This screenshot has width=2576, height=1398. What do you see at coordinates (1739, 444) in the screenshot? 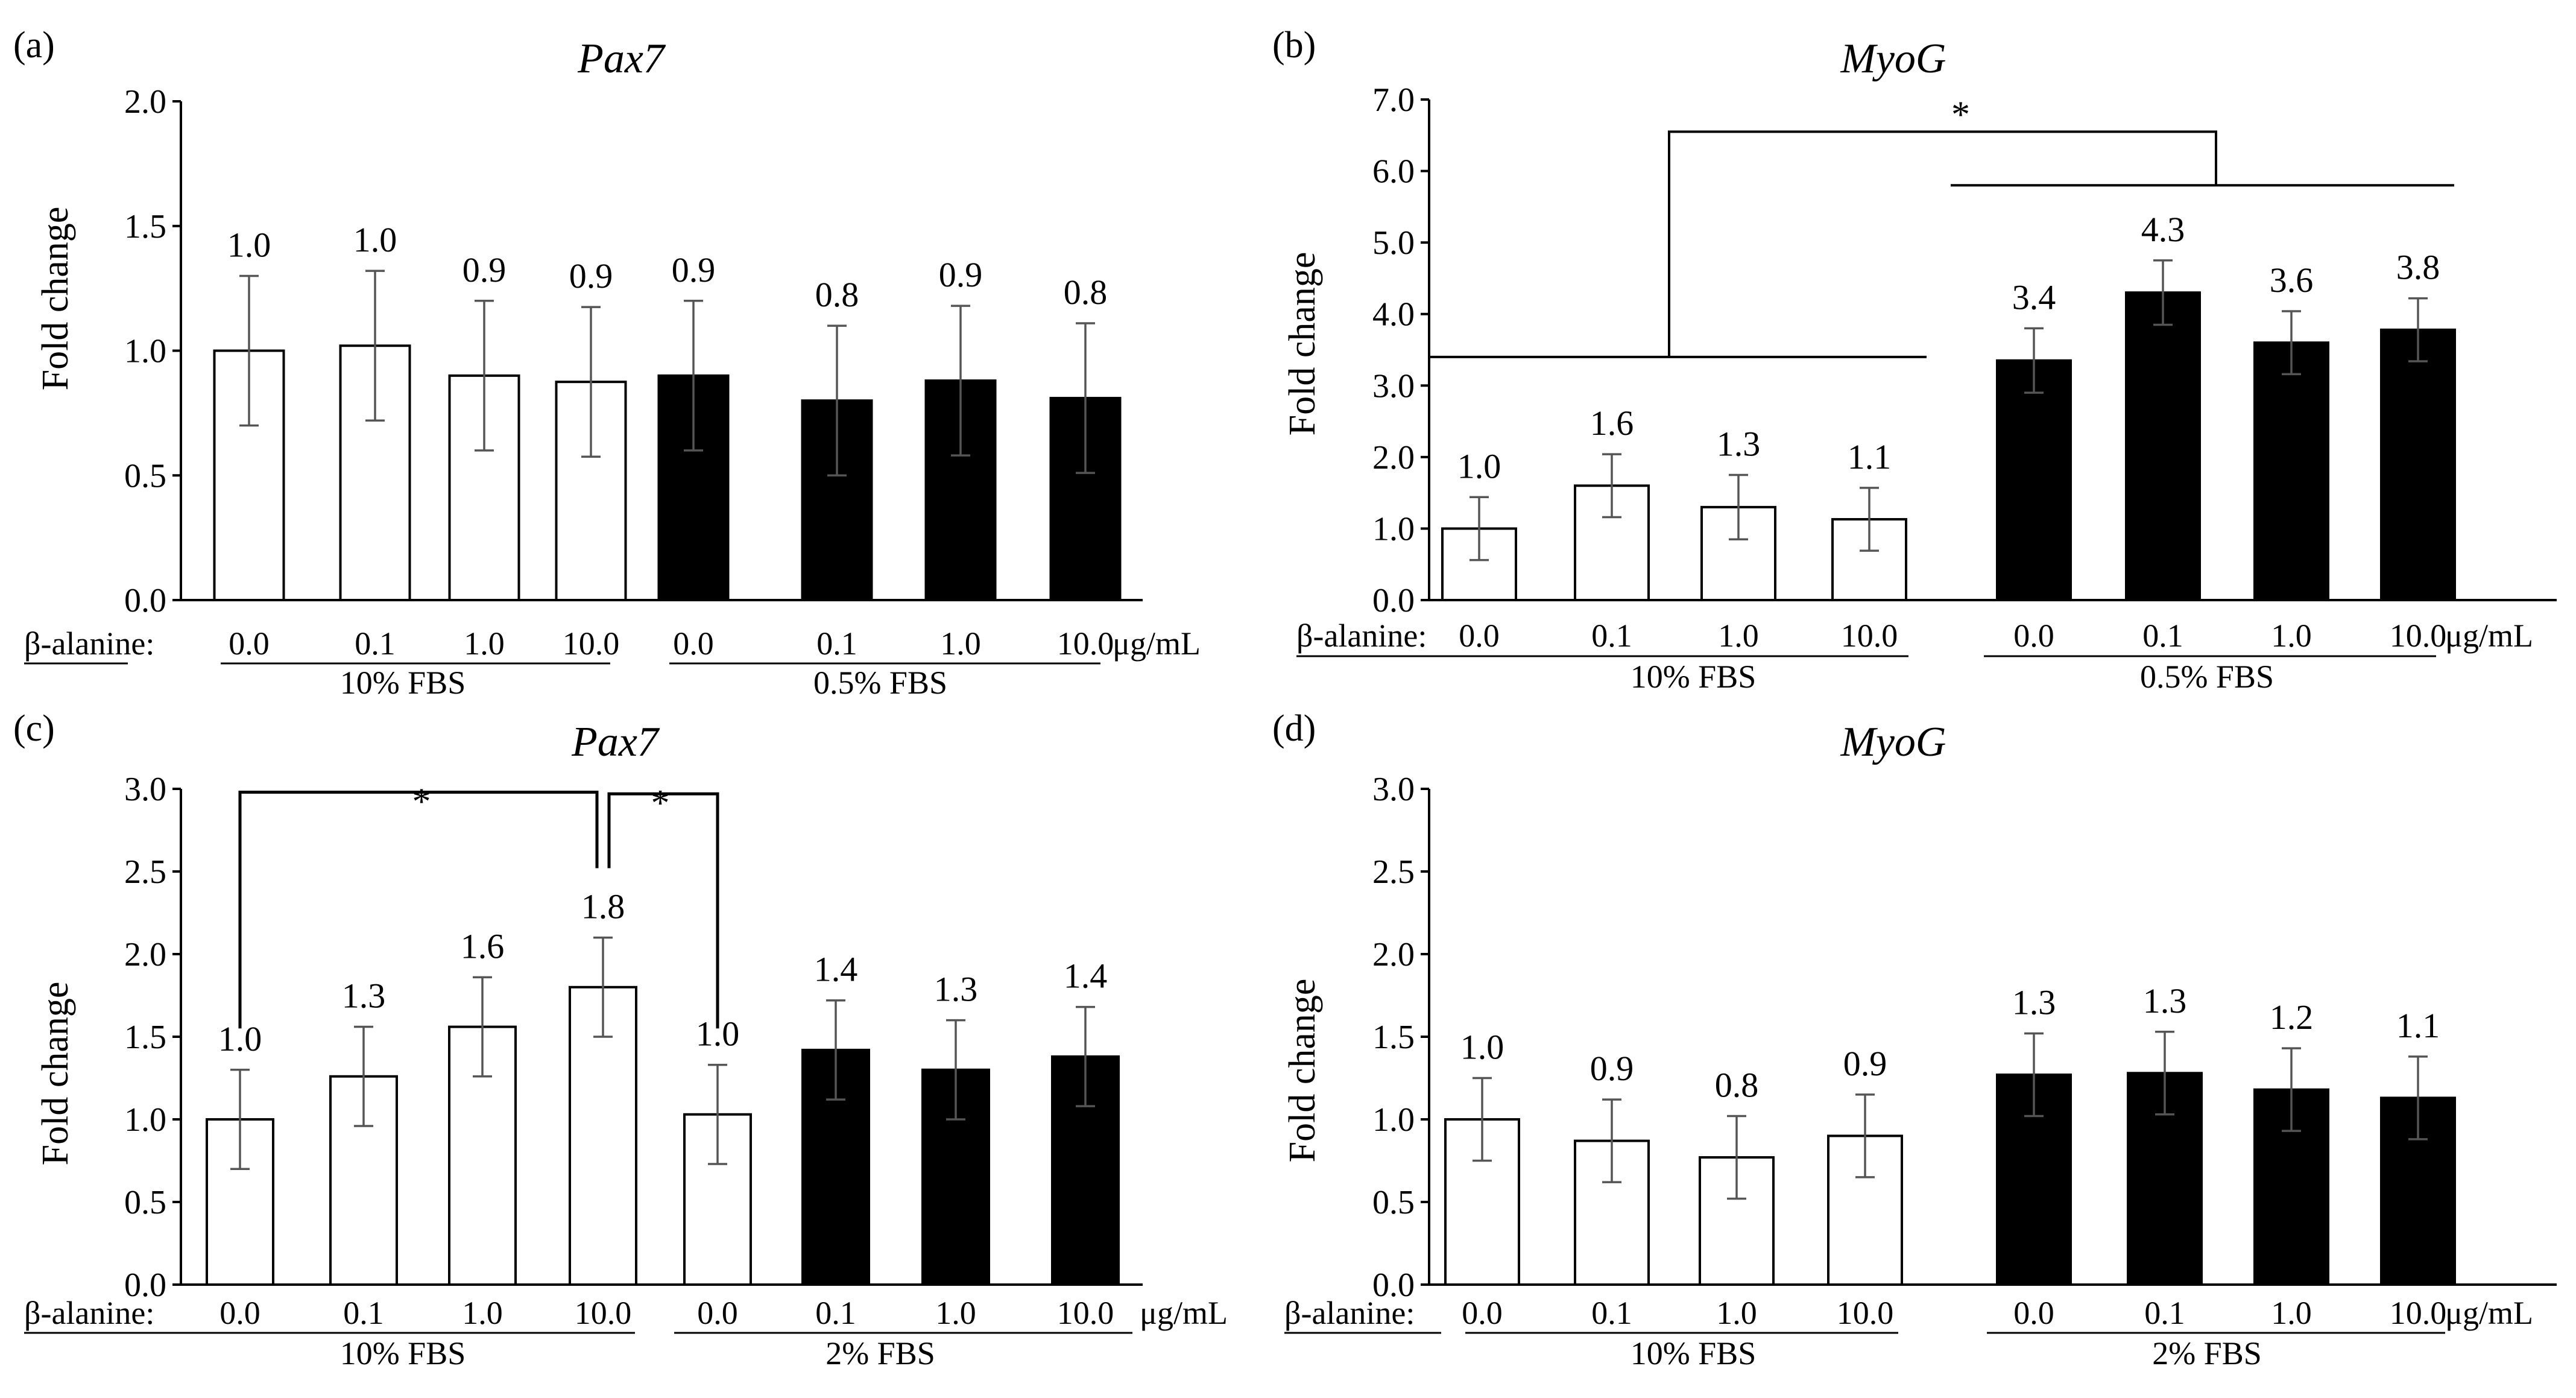
I see `data-label-2: 1.3` at bounding box center [1739, 444].